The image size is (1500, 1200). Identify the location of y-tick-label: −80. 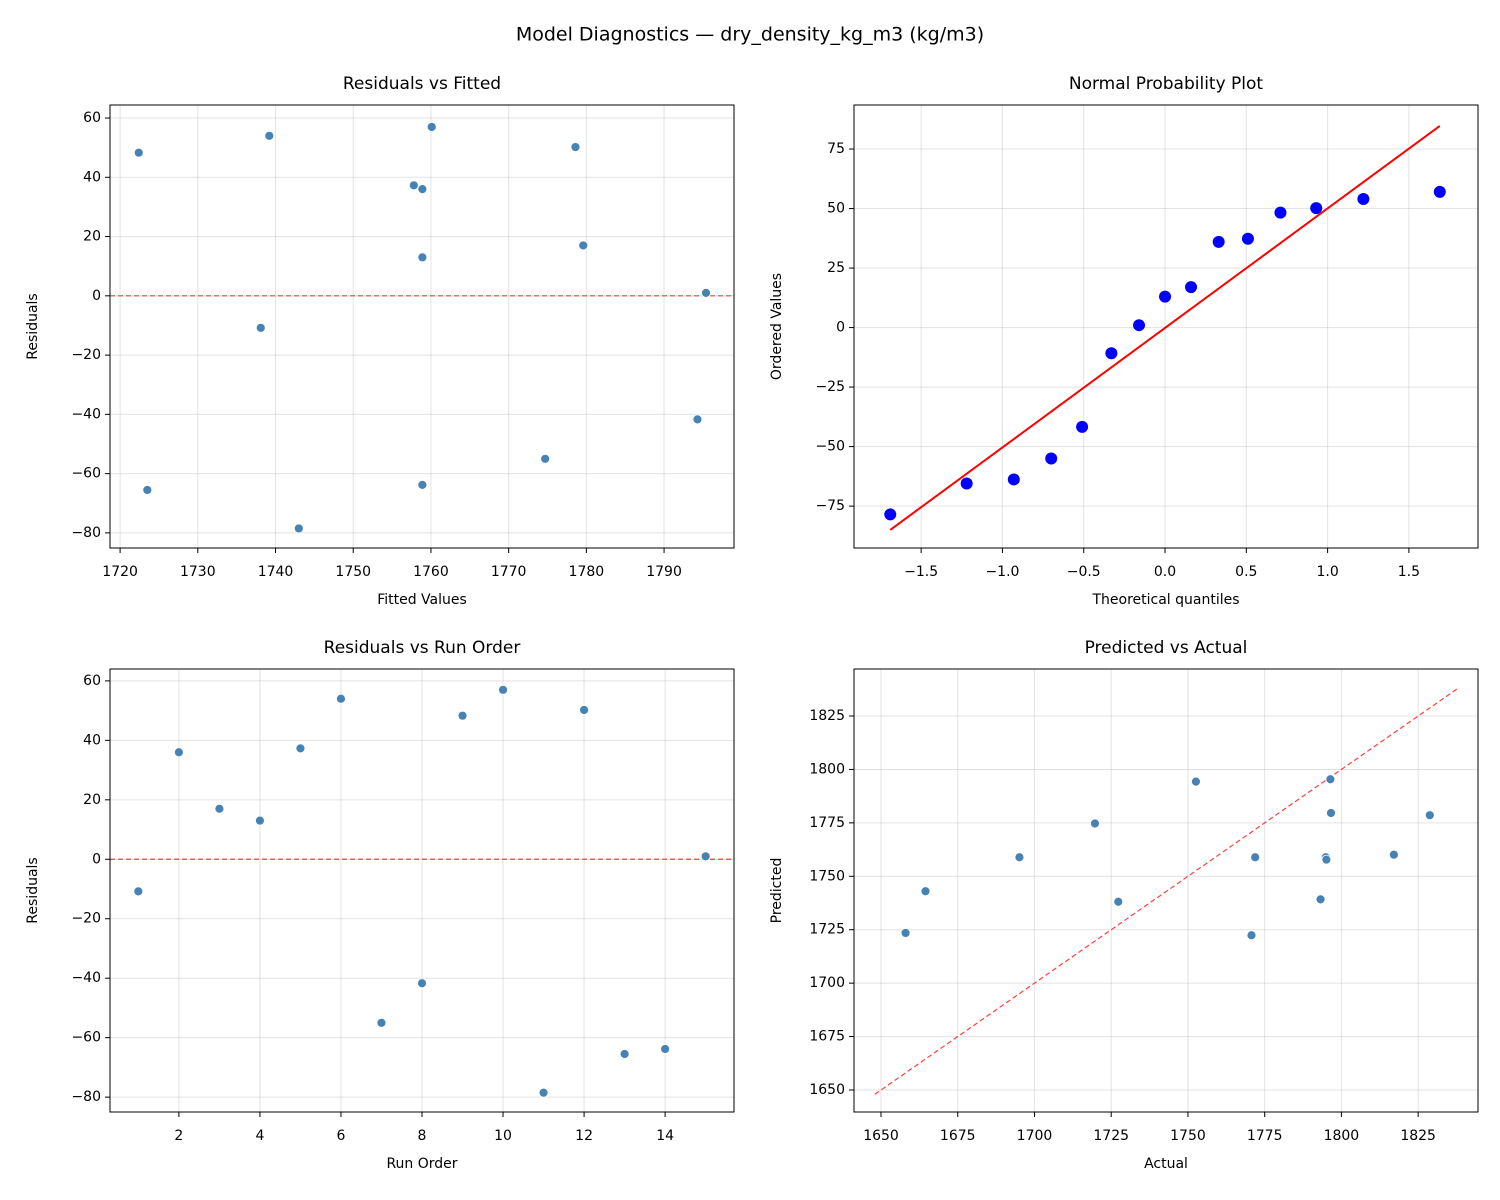
(86, 1097).